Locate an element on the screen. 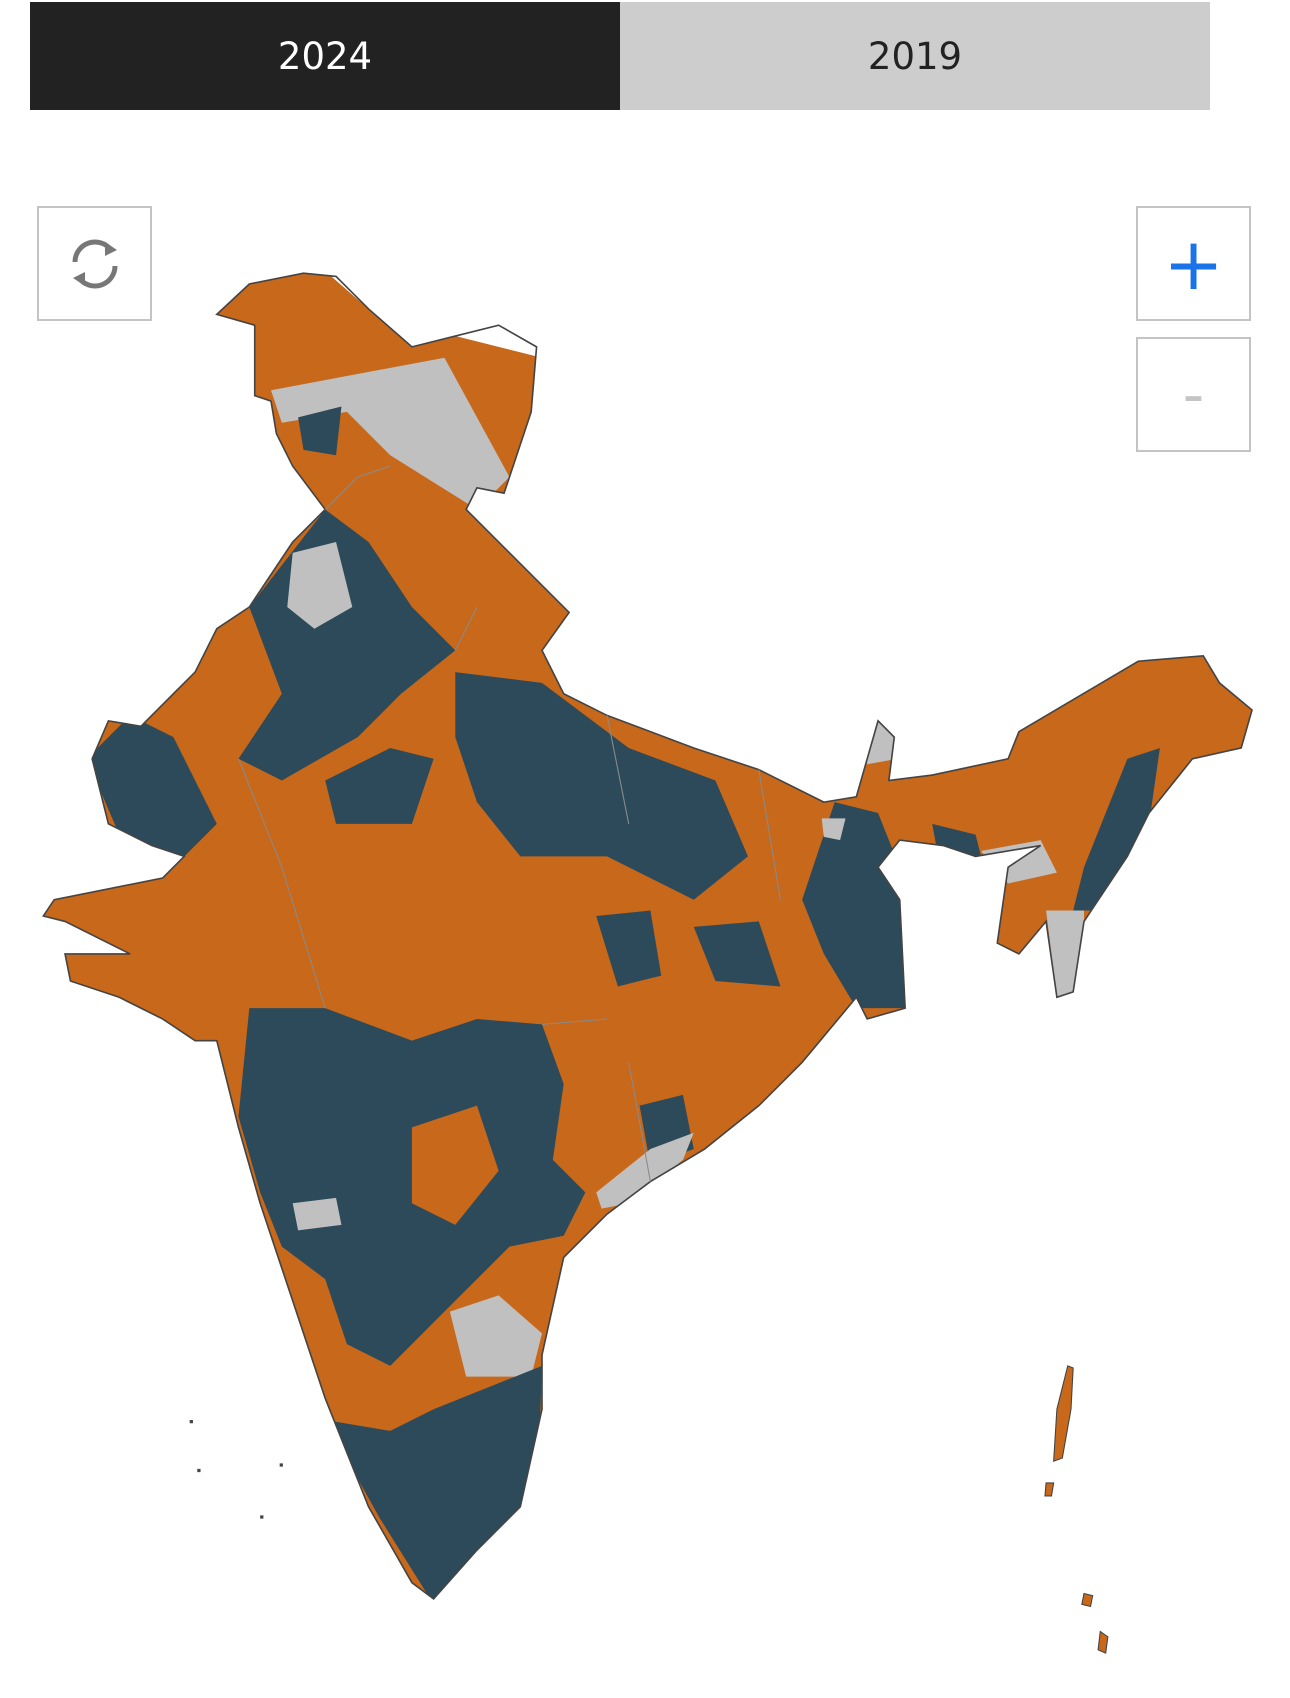 The width and height of the screenshot is (1290, 1698). reset-icon is located at coordinates (94, 263).